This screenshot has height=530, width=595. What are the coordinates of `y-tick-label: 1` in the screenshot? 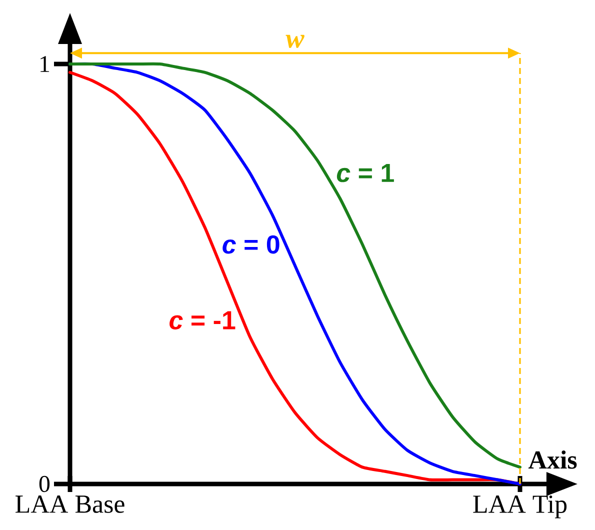 It's located at (45, 64).